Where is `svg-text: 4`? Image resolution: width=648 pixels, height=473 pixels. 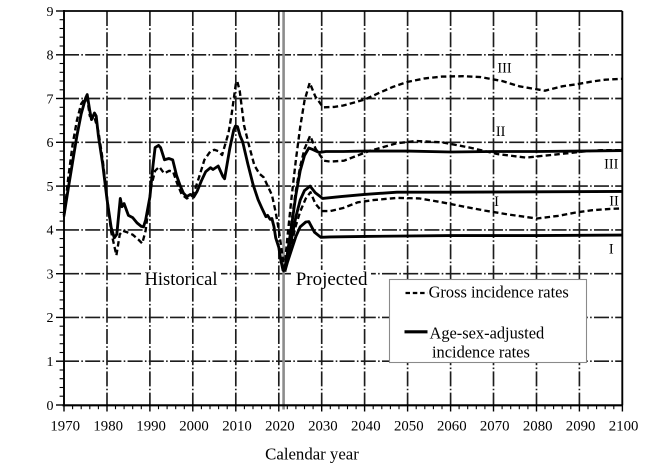
svg-text: 4 is located at coordinates (50, 231).